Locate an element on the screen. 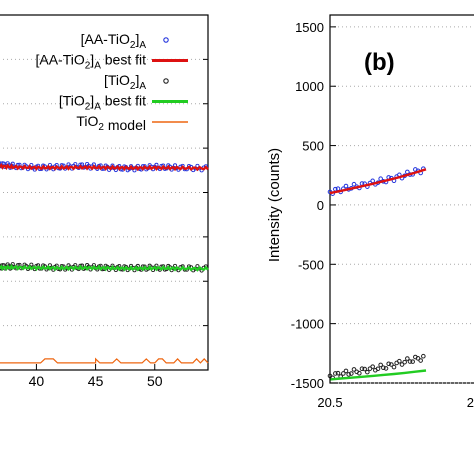  legend-label-part: model is located at coordinates (125, 125).